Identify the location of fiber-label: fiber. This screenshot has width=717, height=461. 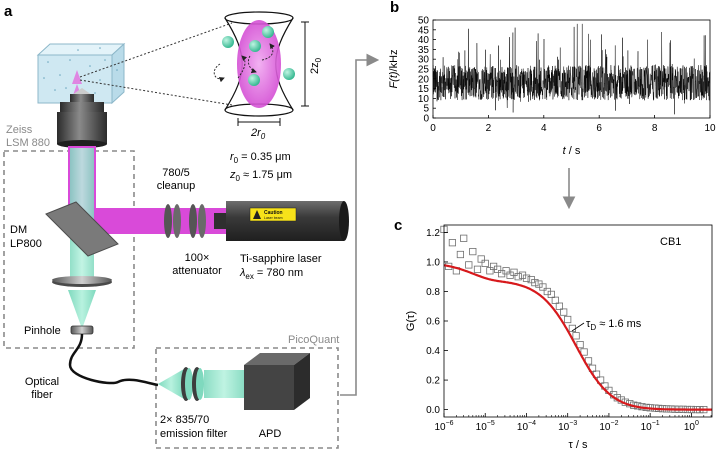
(42, 395).